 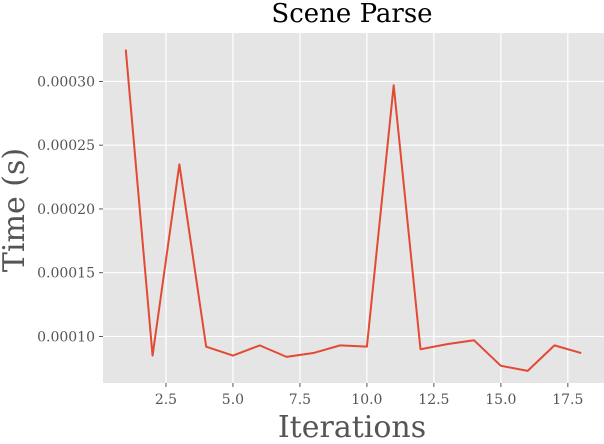 What do you see at coordinates (66, 210) in the screenshot?
I see `y-tick-label: 0.00020` at bounding box center [66, 210].